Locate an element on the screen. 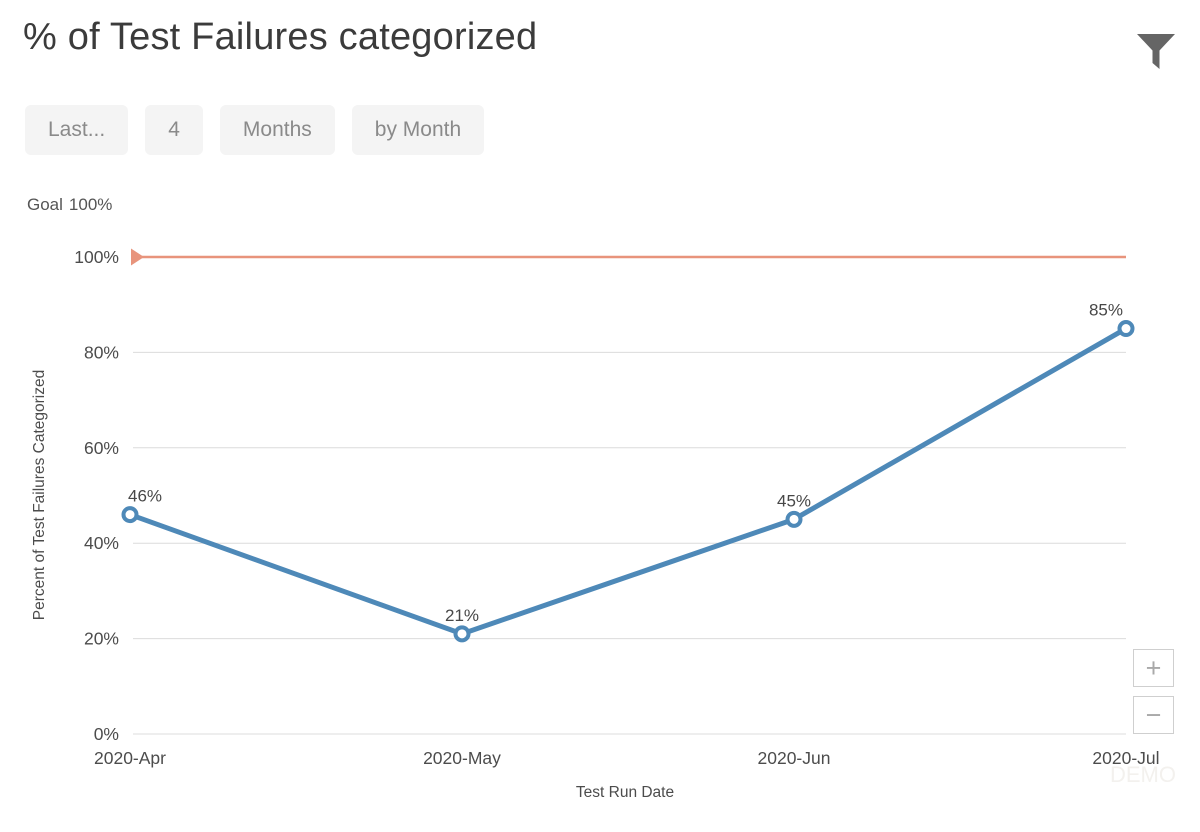 The width and height of the screenshot is (1200, 832). goal-value: 100% is located at coordinates (90, 204).